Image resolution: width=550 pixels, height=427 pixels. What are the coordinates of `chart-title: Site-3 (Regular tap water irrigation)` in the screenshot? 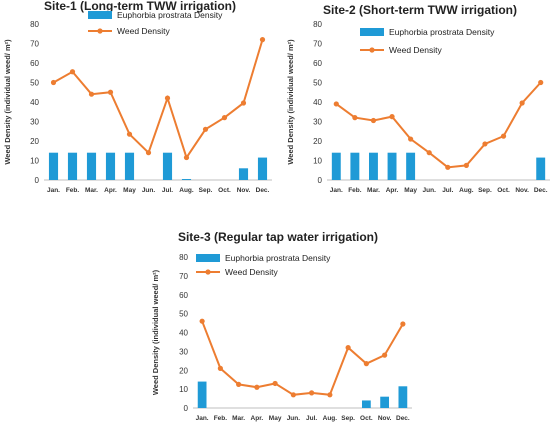 It's located at (278, 237).